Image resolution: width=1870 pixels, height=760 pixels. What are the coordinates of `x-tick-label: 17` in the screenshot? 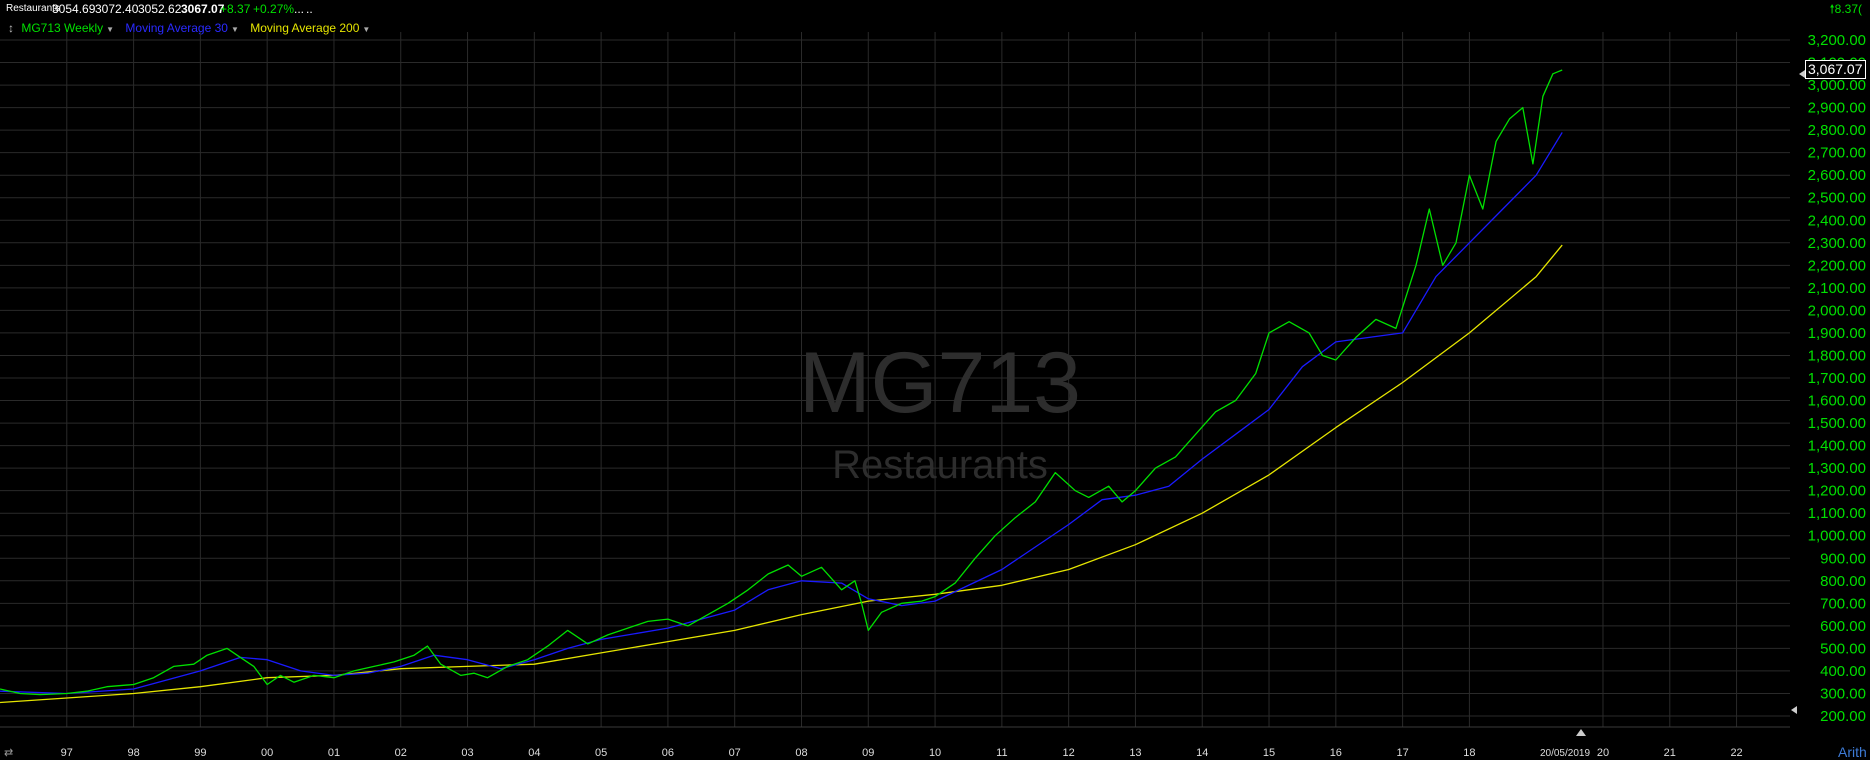 It's located at (1402, 753).